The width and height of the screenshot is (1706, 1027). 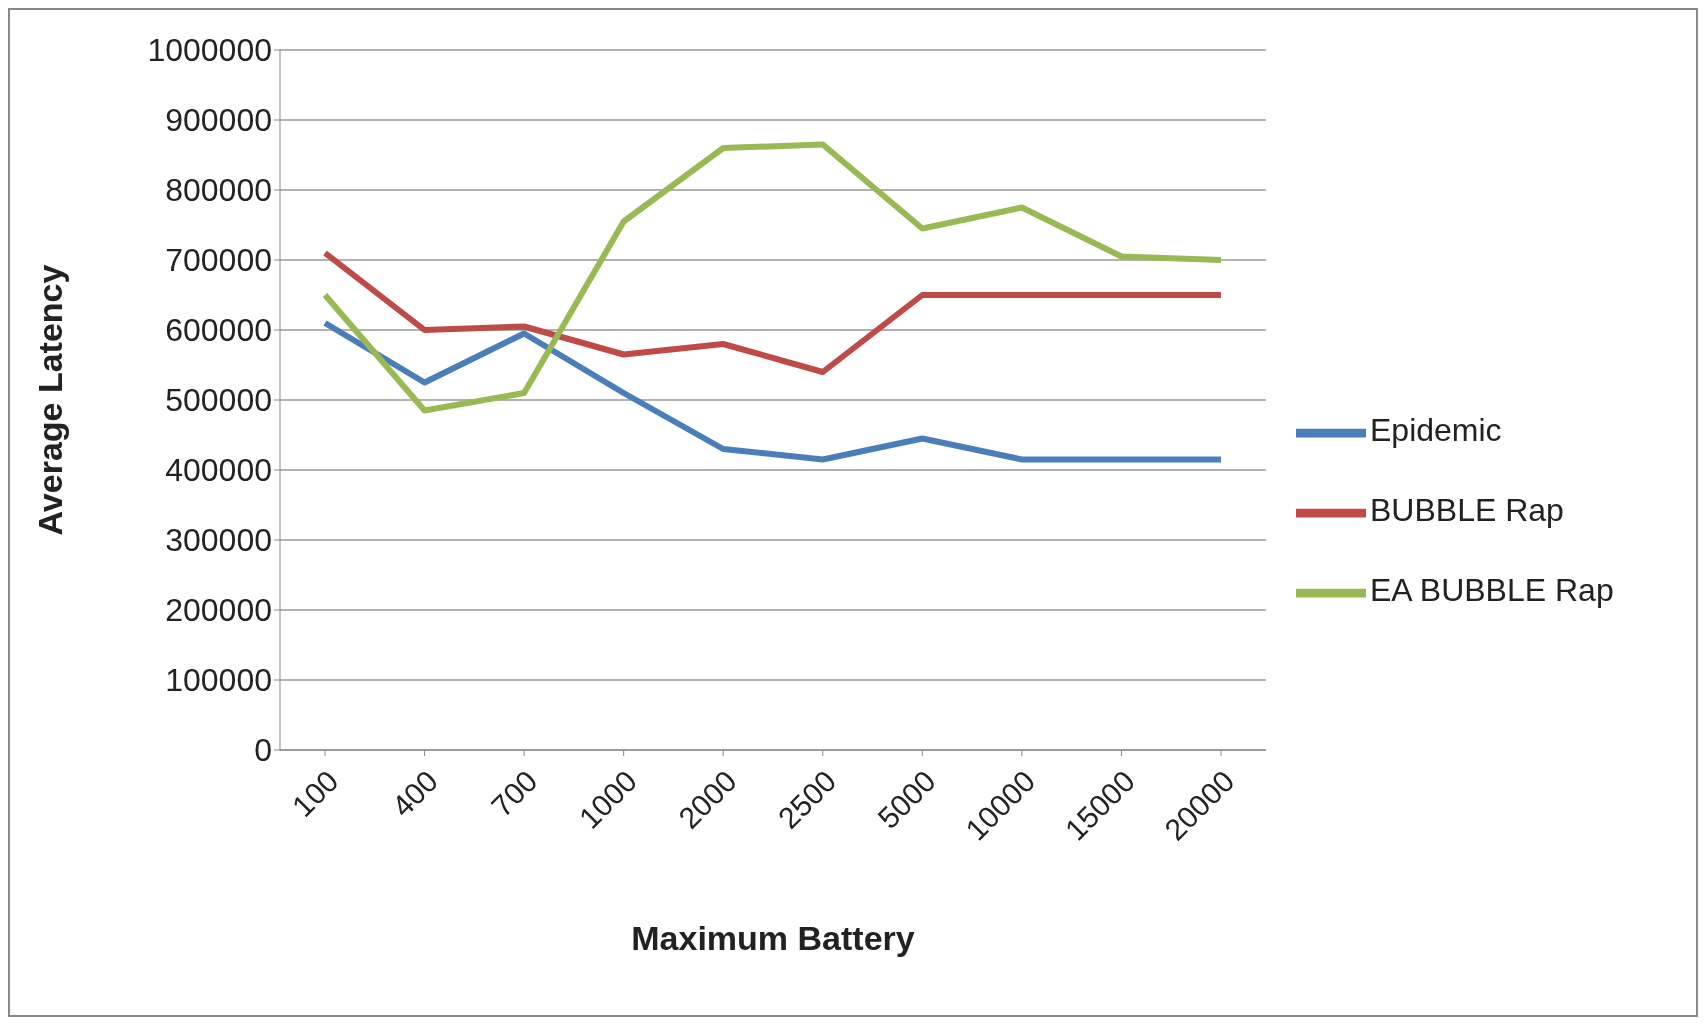 I want to click on y-tick-label: 600000, so click(x=218, y=330).